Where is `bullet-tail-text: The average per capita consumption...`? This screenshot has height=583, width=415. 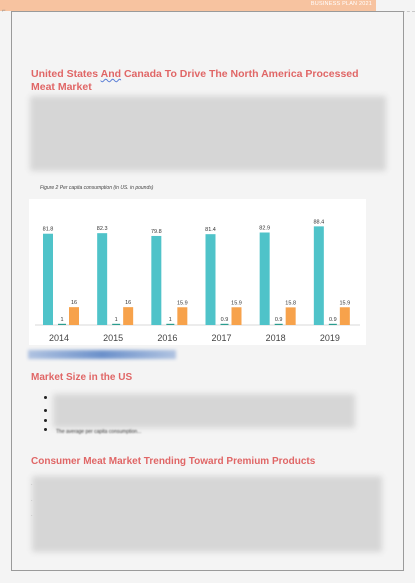
bullet-tail-text: The average per capita consumption... is located at coordinates (99, 432).